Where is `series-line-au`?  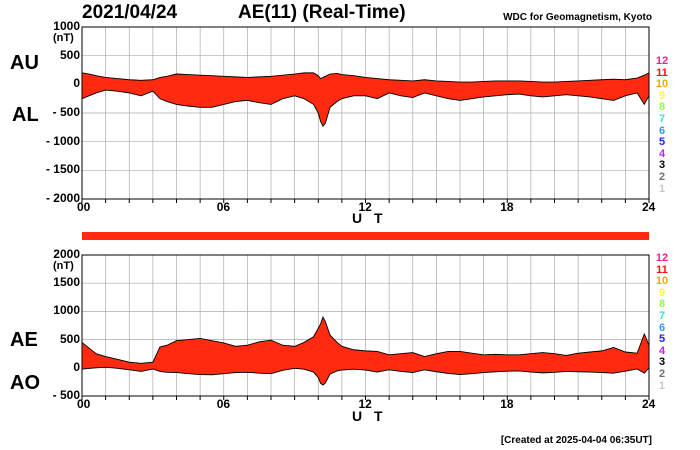 series-line-au is located at coordinates (365, 77).